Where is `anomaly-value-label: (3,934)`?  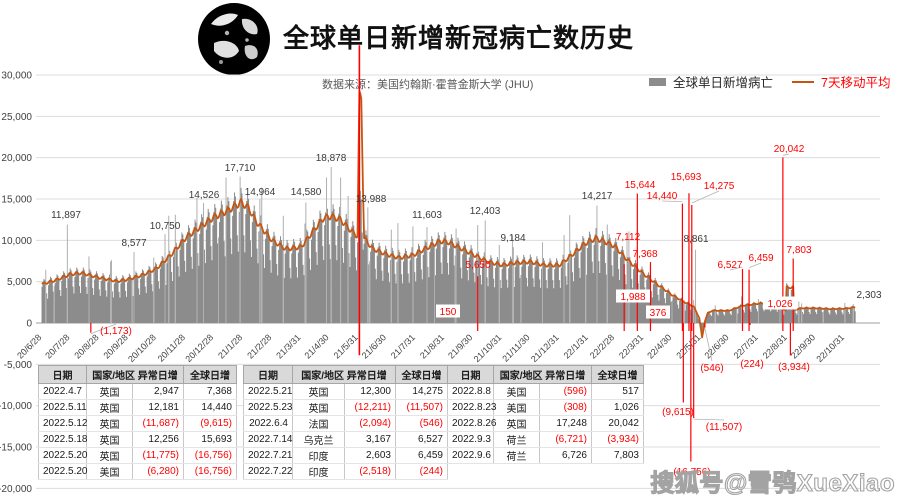 anomaly-value-label: (3,934) is located at coordinates (794, 367).